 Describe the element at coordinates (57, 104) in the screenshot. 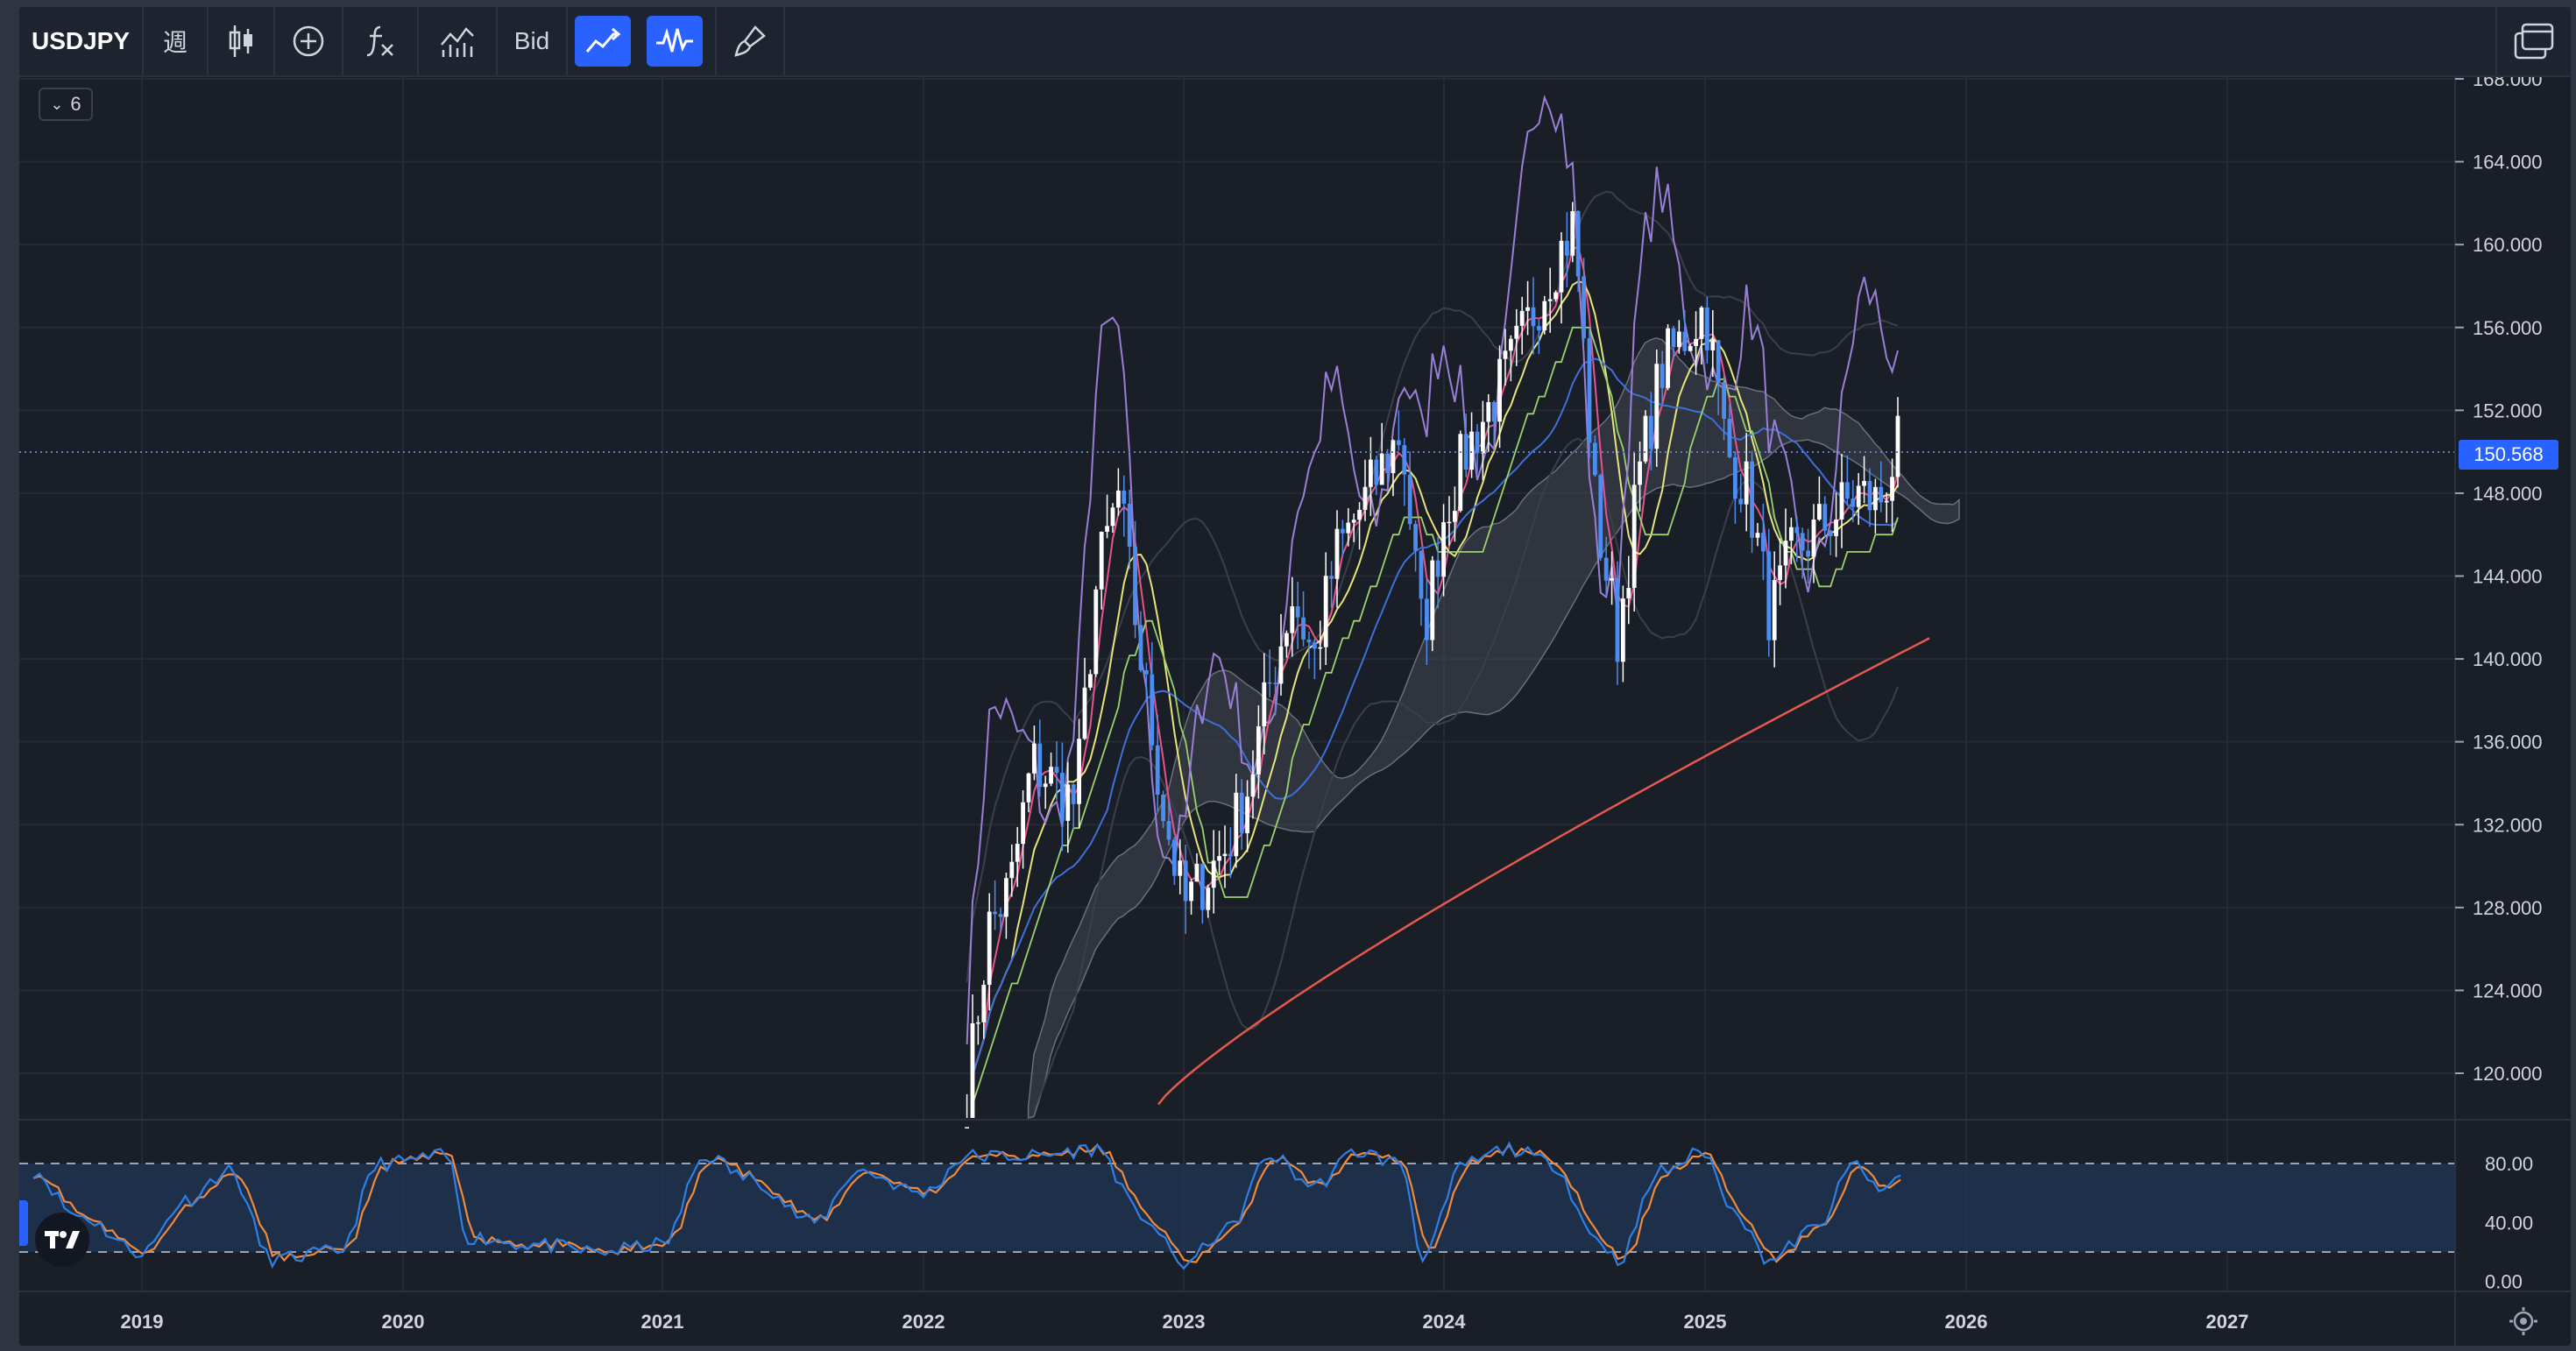

I see `chevron-down-icon: ⌄` at that location.